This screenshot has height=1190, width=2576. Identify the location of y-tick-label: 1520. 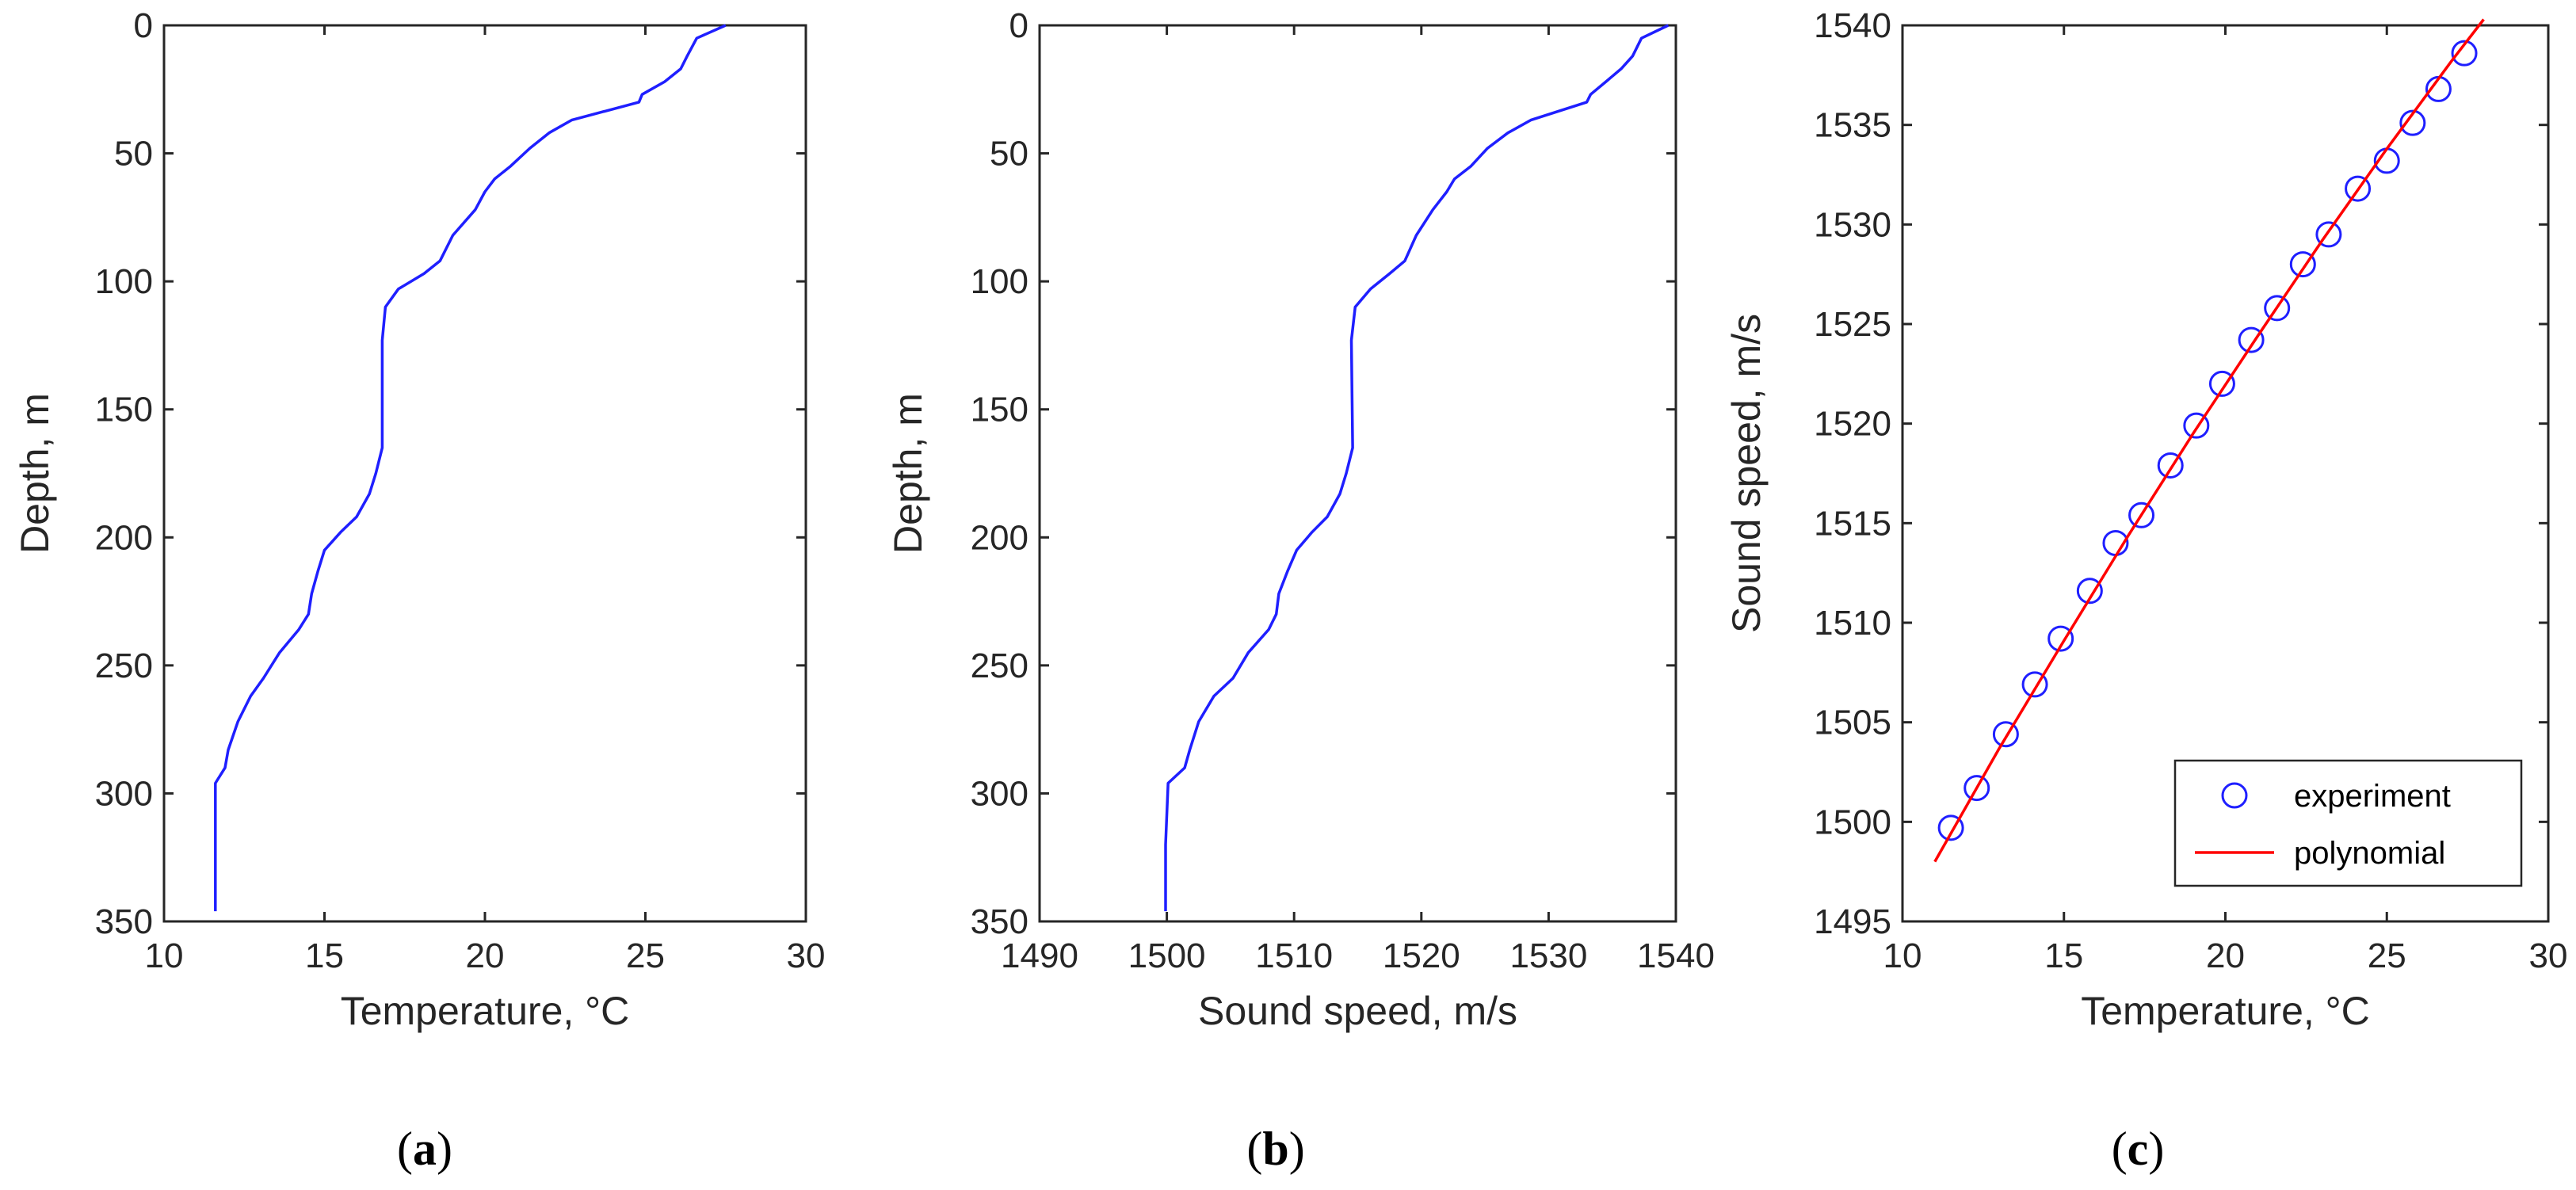
(1852, 425).